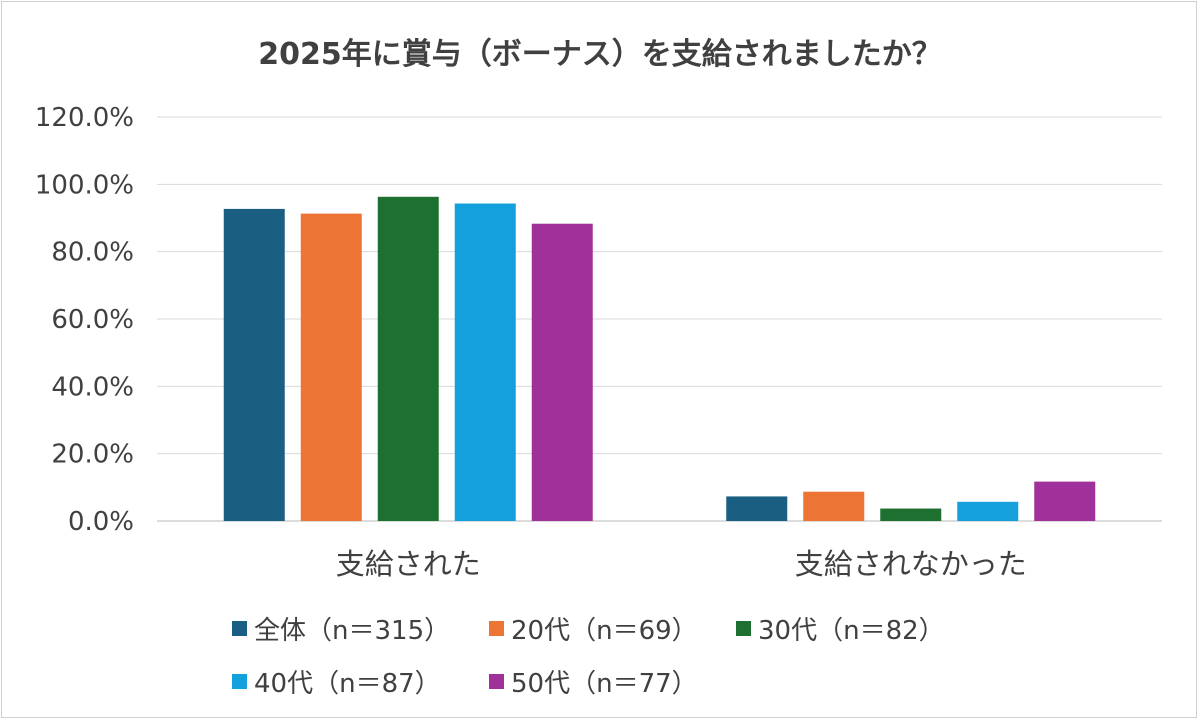 The height and width of the screenshot is (723, 1200). I want to click on y-tick-label: 20.0%, so click(92, 455).